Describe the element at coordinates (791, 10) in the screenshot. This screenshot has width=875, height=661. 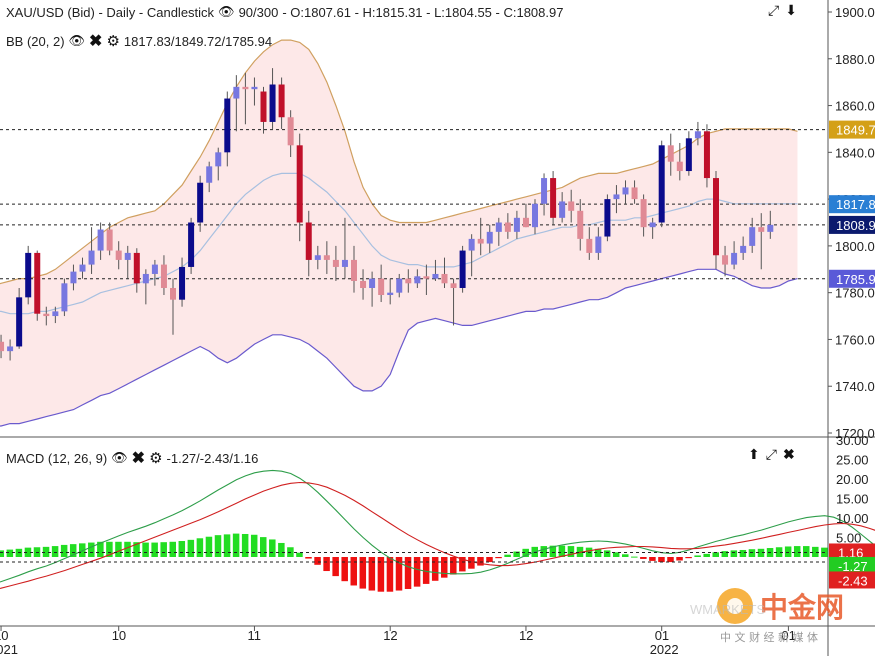
I see `arrow-down-icon: ⬇` at that location.